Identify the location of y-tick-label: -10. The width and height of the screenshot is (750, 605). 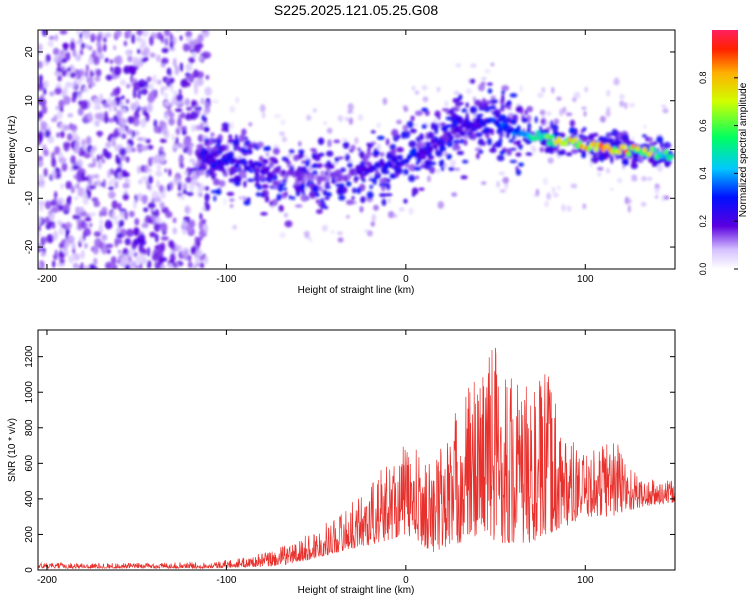
(29, 198).